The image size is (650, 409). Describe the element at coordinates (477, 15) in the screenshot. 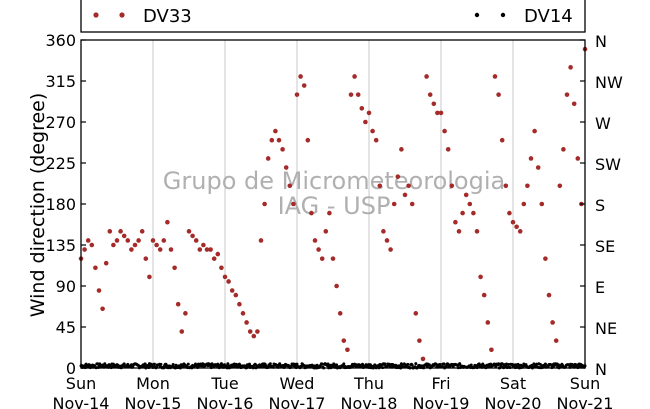

I see `legend-marker-dv14-a` at that location.